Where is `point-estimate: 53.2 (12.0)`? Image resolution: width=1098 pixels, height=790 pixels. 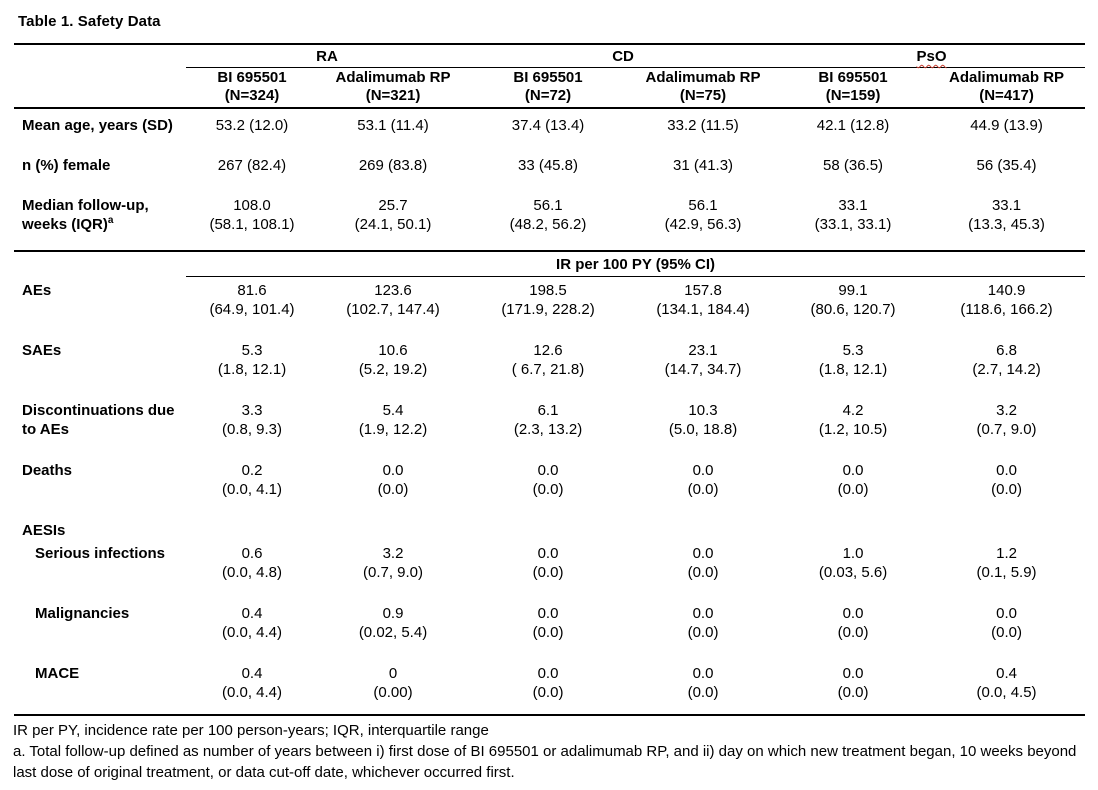
point-estimate: 53.2 (12.0) is located at coordinates (252, 125).